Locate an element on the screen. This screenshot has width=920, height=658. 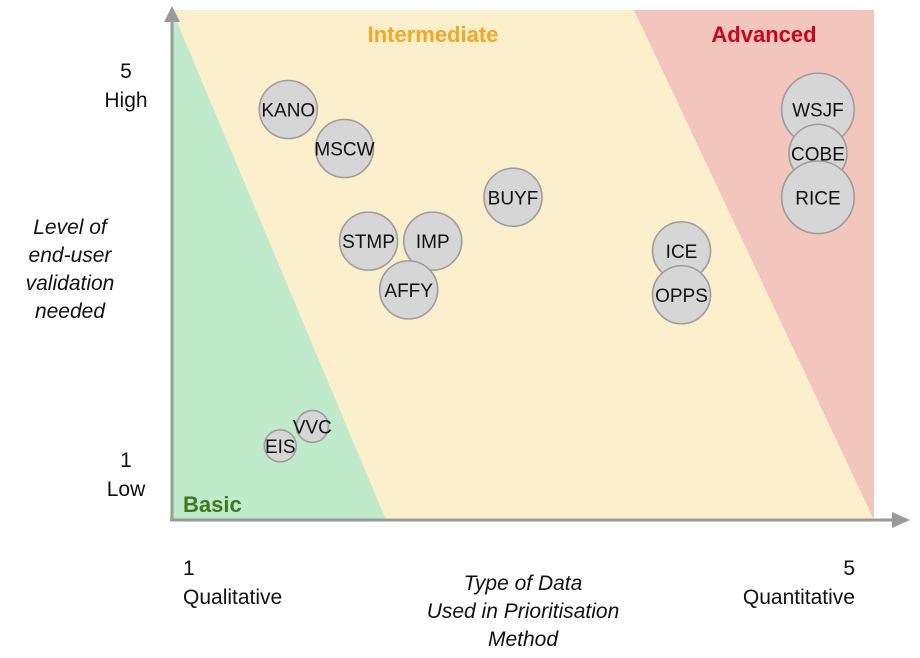
y-axis-title-line-4: needed is located at coordinates (70, 311).